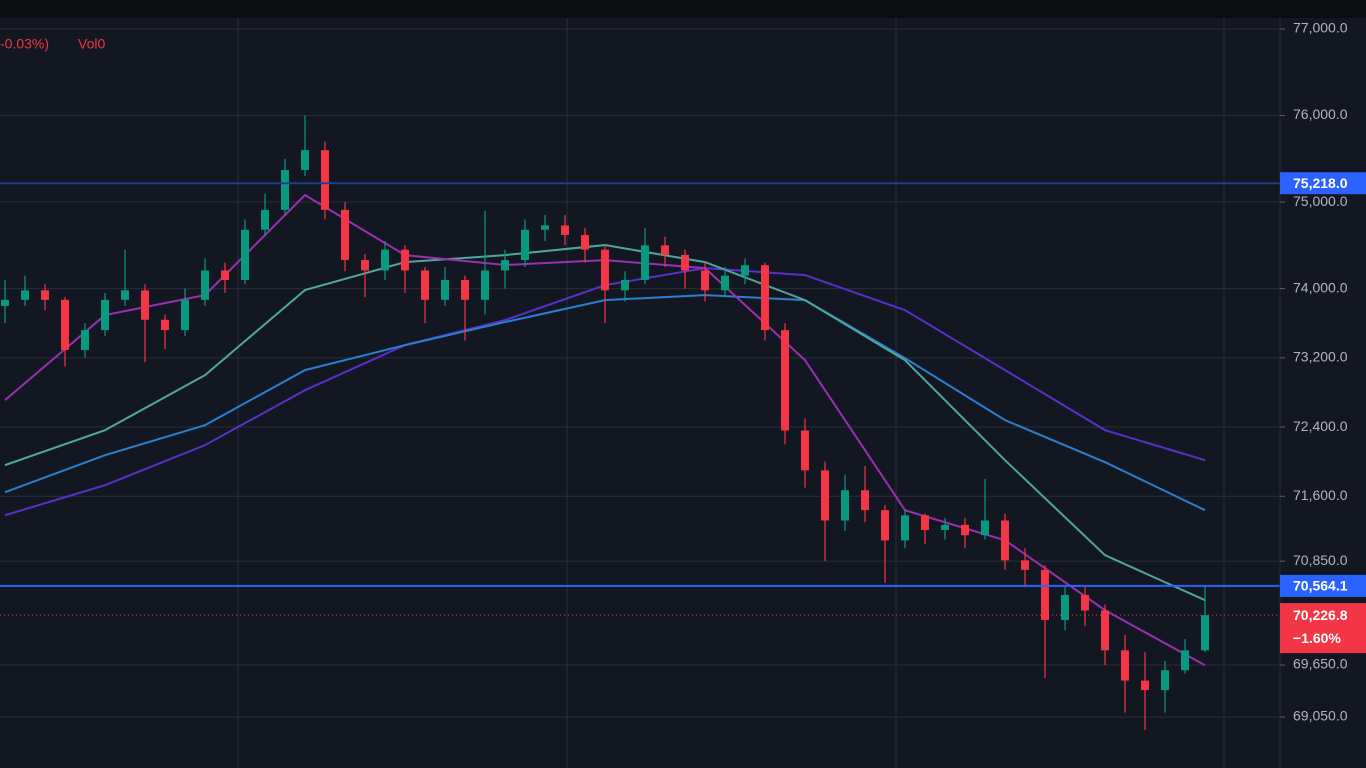 The width and height of the screenshot is (1366, 768). What do you see at coordinates (1320, 201) in the screenshot?
I see `y-tick-label: 75,000.0` at bounding box center [1320, 201].